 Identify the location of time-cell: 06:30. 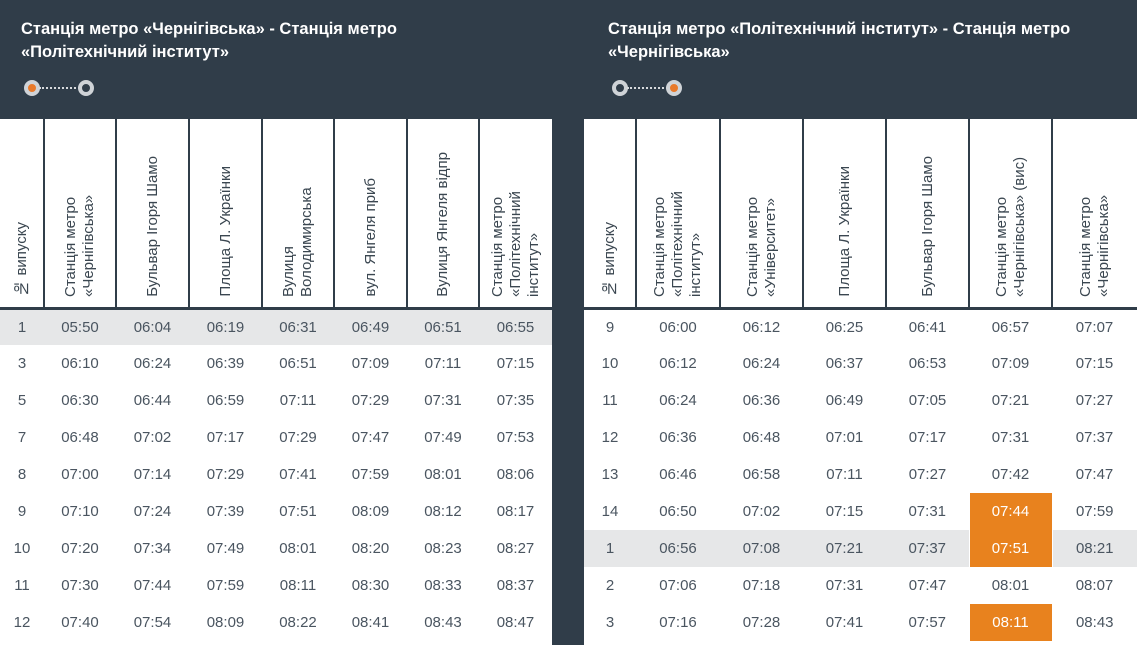
(80, 400).